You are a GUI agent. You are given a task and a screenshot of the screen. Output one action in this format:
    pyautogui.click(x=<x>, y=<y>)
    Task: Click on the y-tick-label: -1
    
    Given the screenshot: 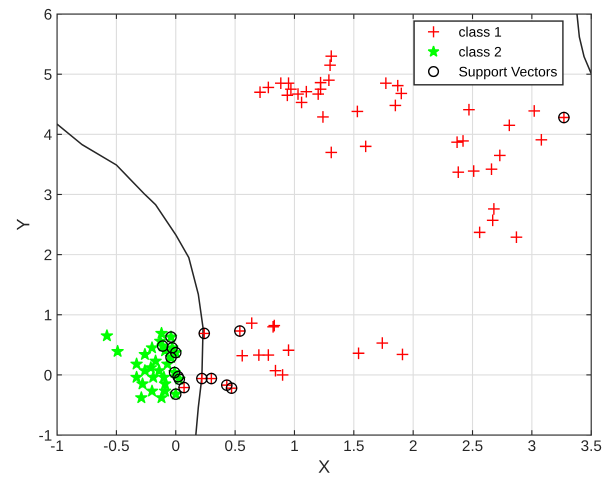 What is the action you would take?
    pyautogui.click(x=45, y=435)
    